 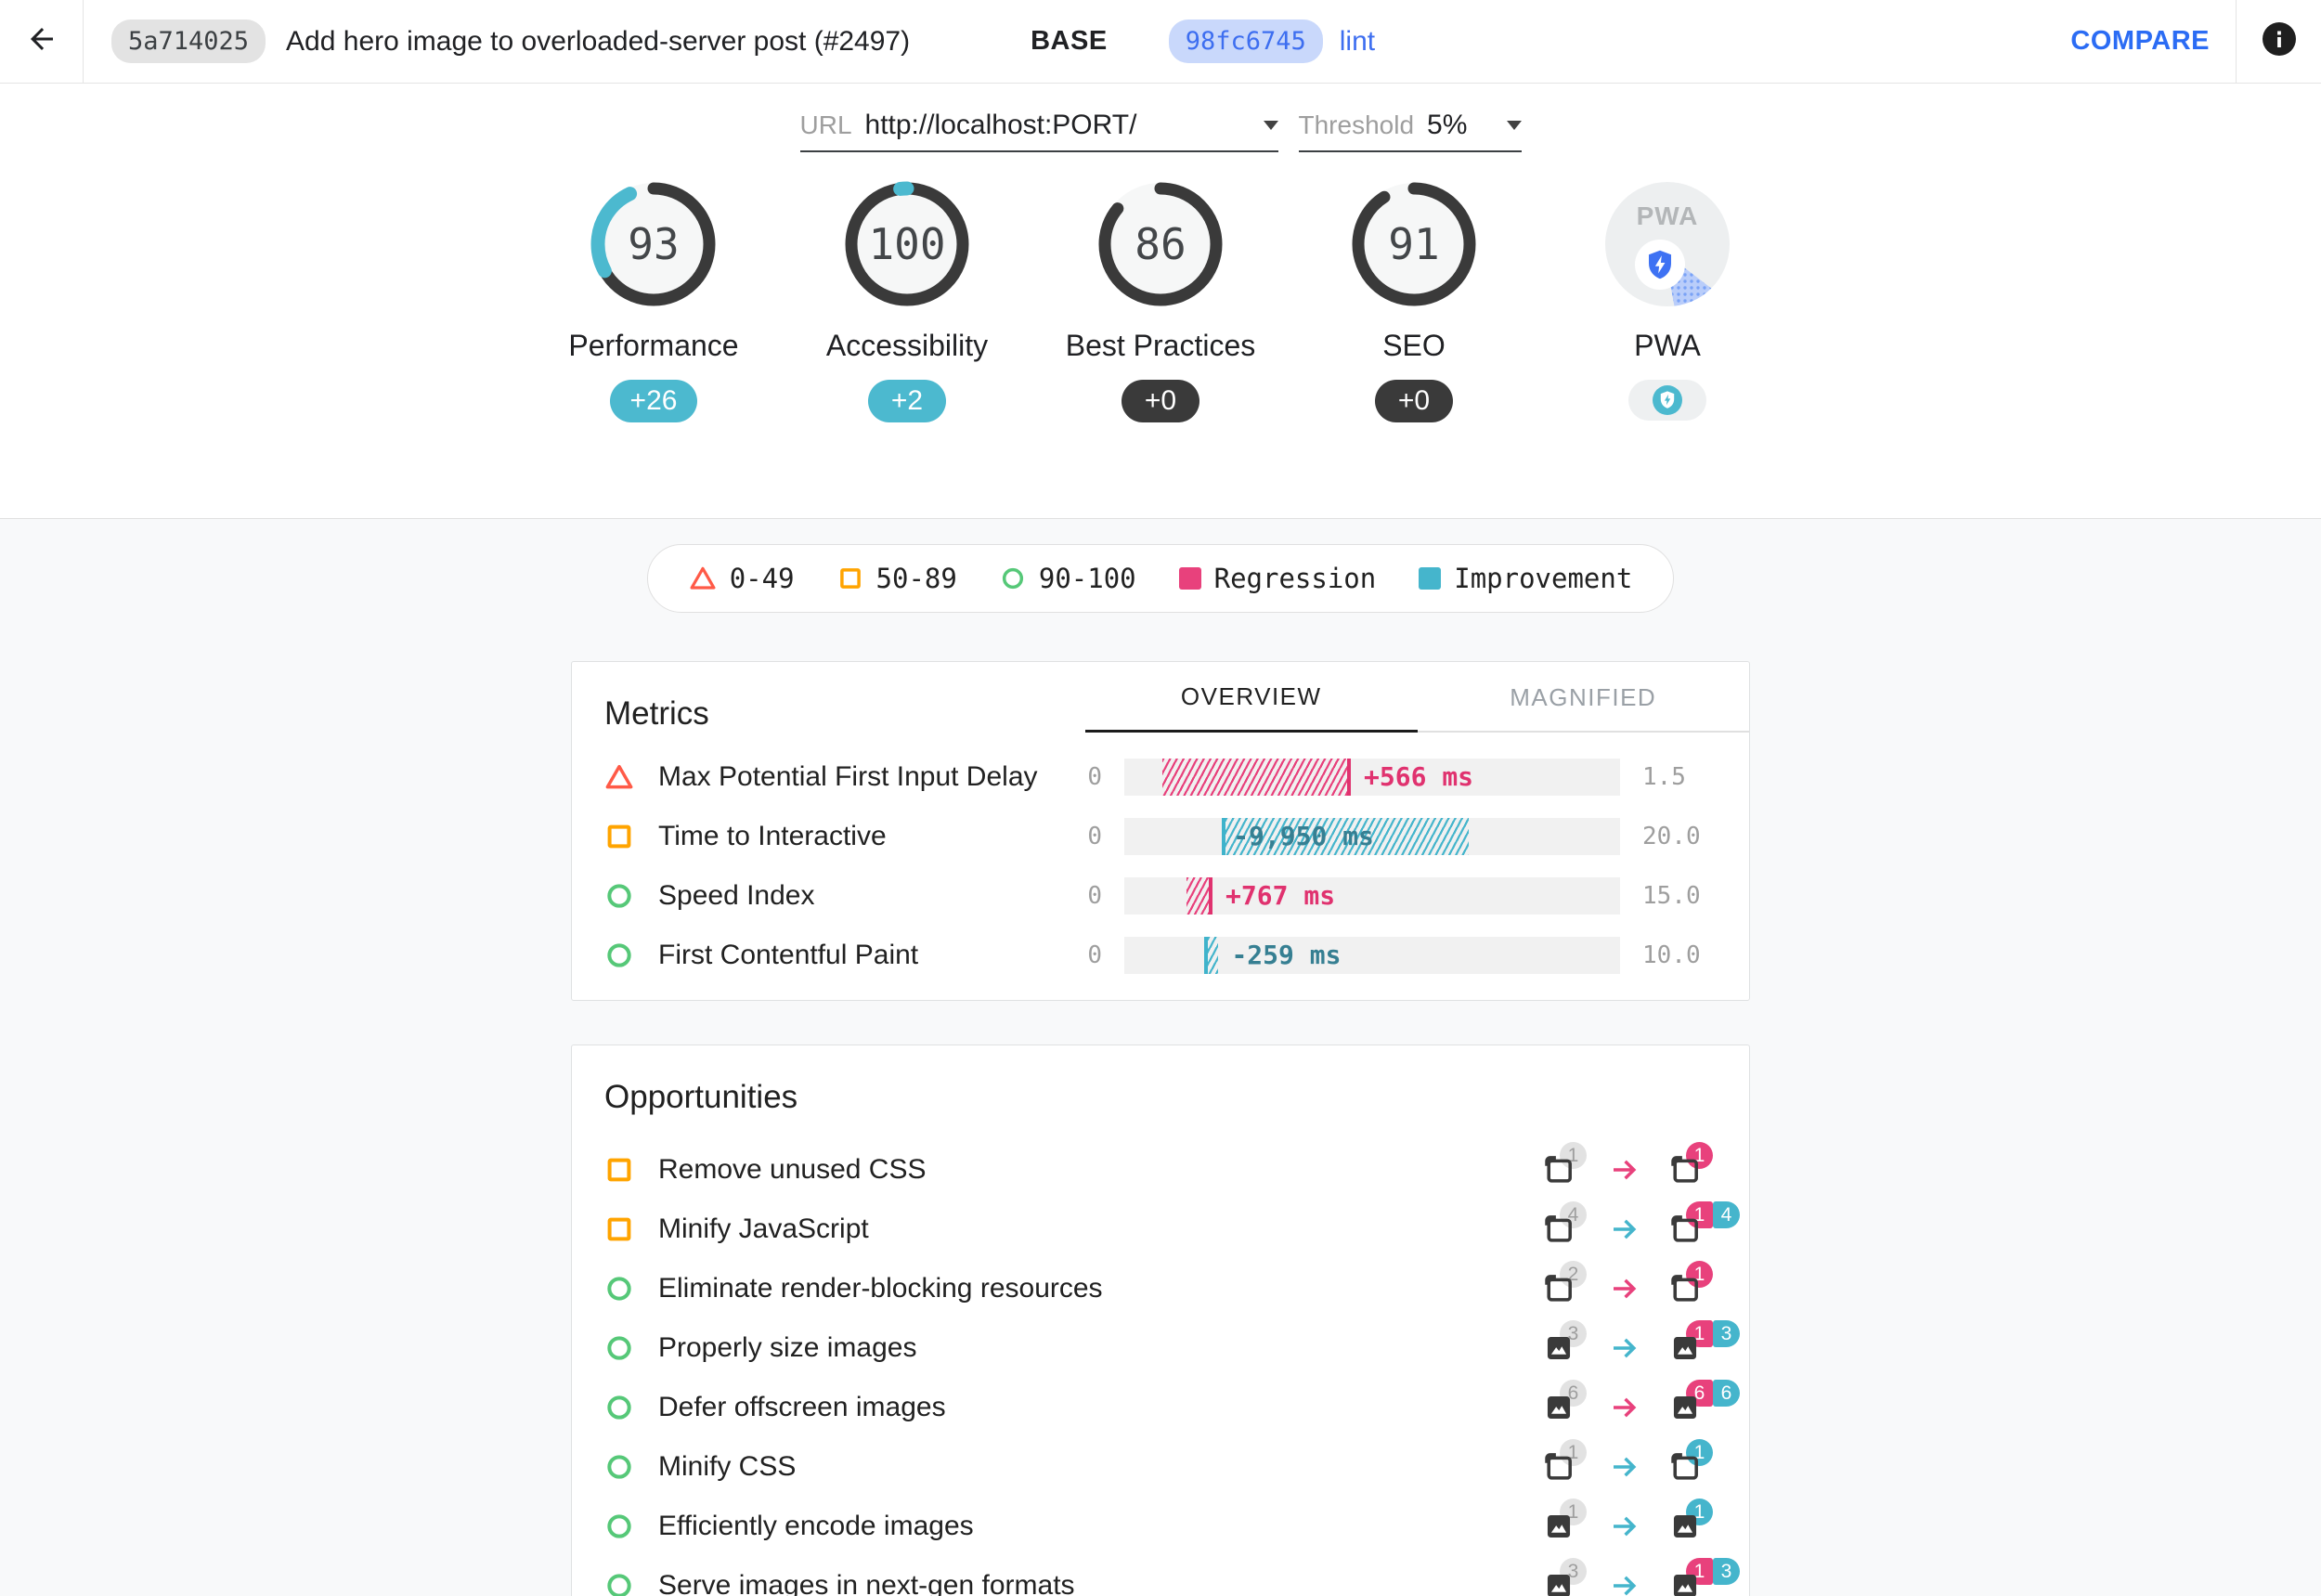 I want to click on threshold-select-label: Threshold, so click(x=1356, y=125).